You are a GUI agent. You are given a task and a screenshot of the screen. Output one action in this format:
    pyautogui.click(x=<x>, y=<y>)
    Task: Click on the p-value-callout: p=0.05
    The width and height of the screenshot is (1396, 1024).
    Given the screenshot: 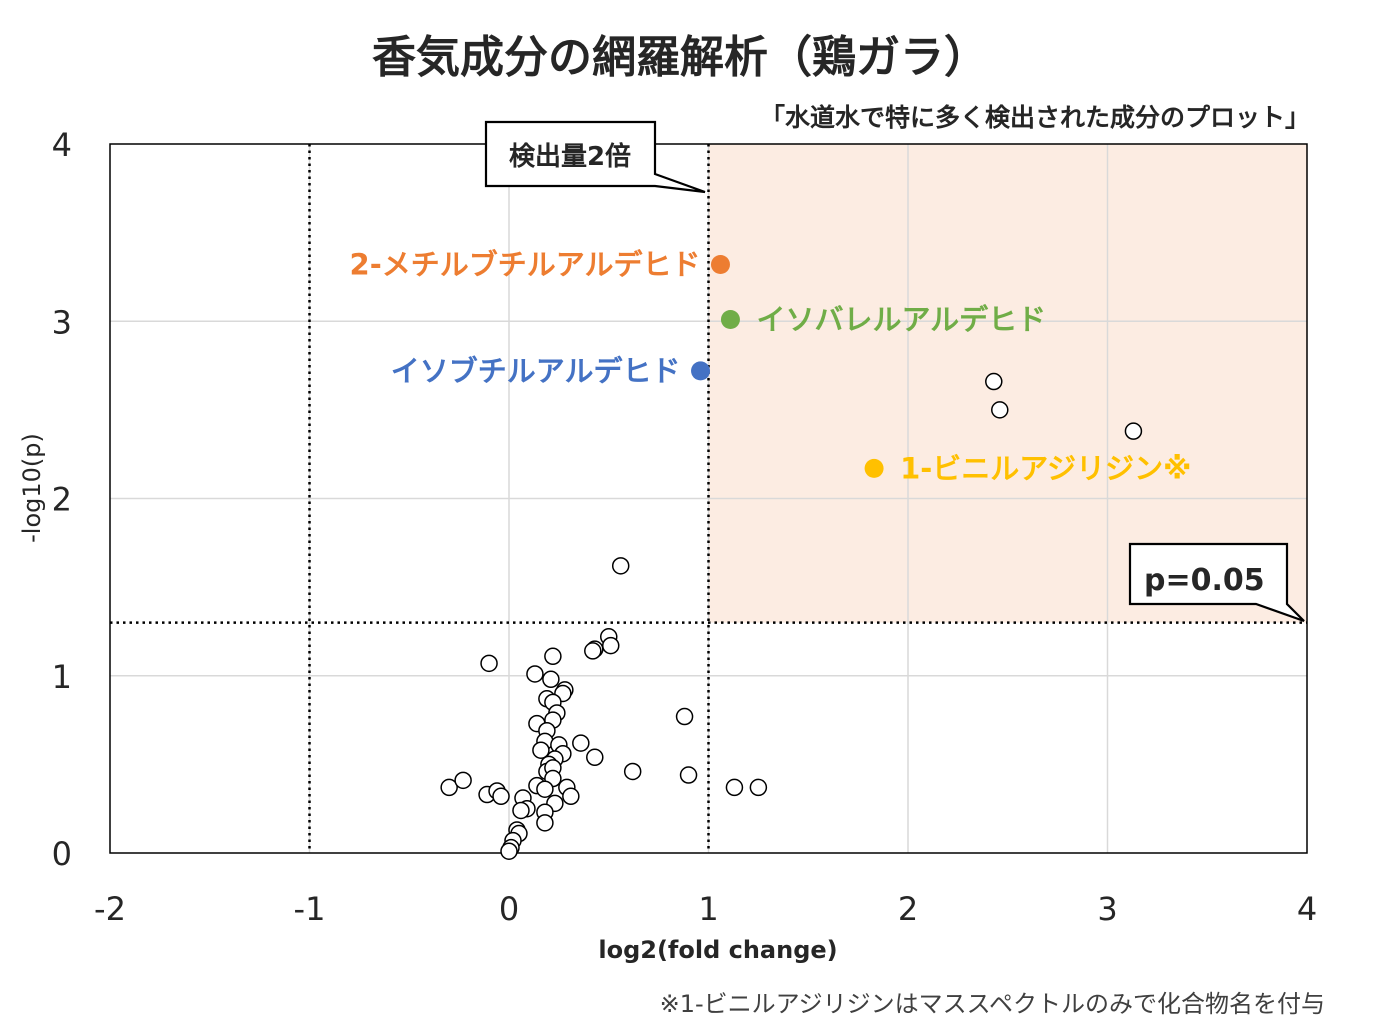 What is the action you would take?
    pyautogui.click(x=1216, y=582)
    